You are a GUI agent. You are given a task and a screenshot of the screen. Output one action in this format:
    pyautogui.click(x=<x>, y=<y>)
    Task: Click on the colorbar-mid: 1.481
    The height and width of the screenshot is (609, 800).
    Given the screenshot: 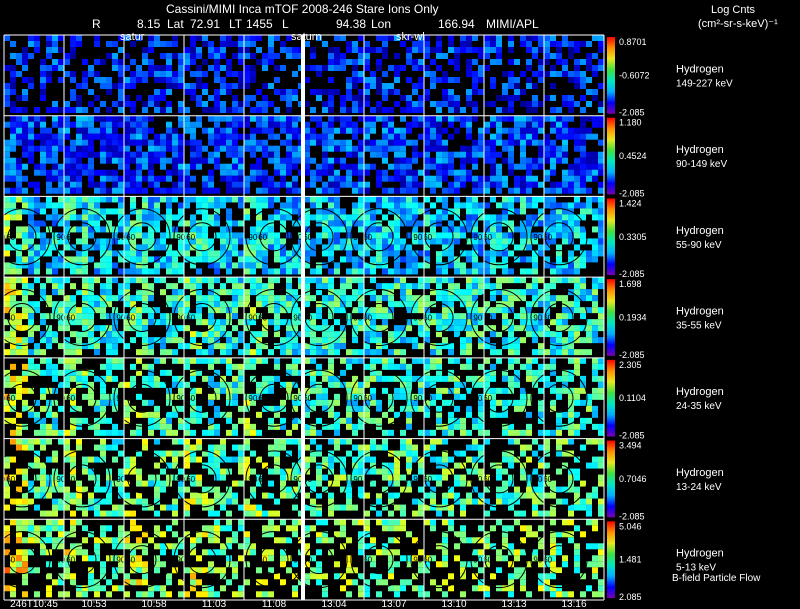 What is the action you would take?
    pyautogui.click(x=630, y=560)
    